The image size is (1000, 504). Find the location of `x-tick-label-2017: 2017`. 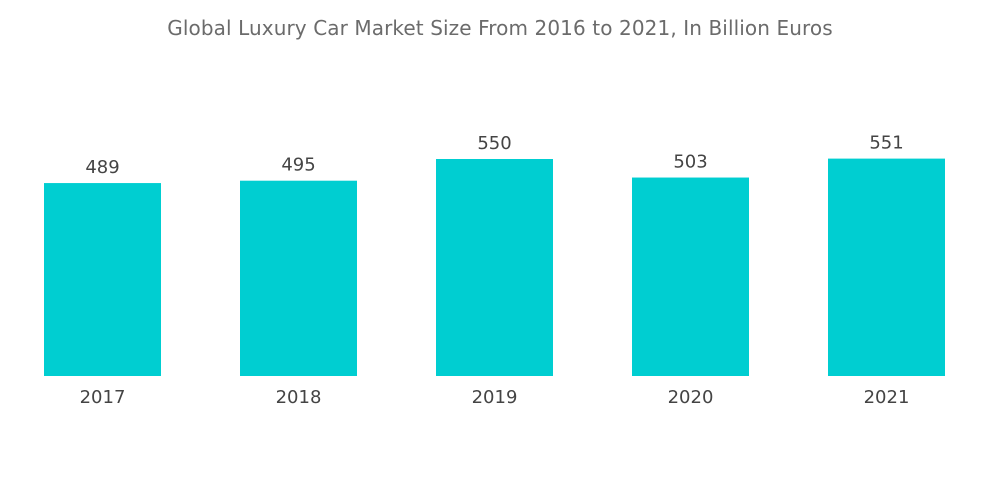

x-tick-label-2017: 2017 is located at coordinates (103, 397).